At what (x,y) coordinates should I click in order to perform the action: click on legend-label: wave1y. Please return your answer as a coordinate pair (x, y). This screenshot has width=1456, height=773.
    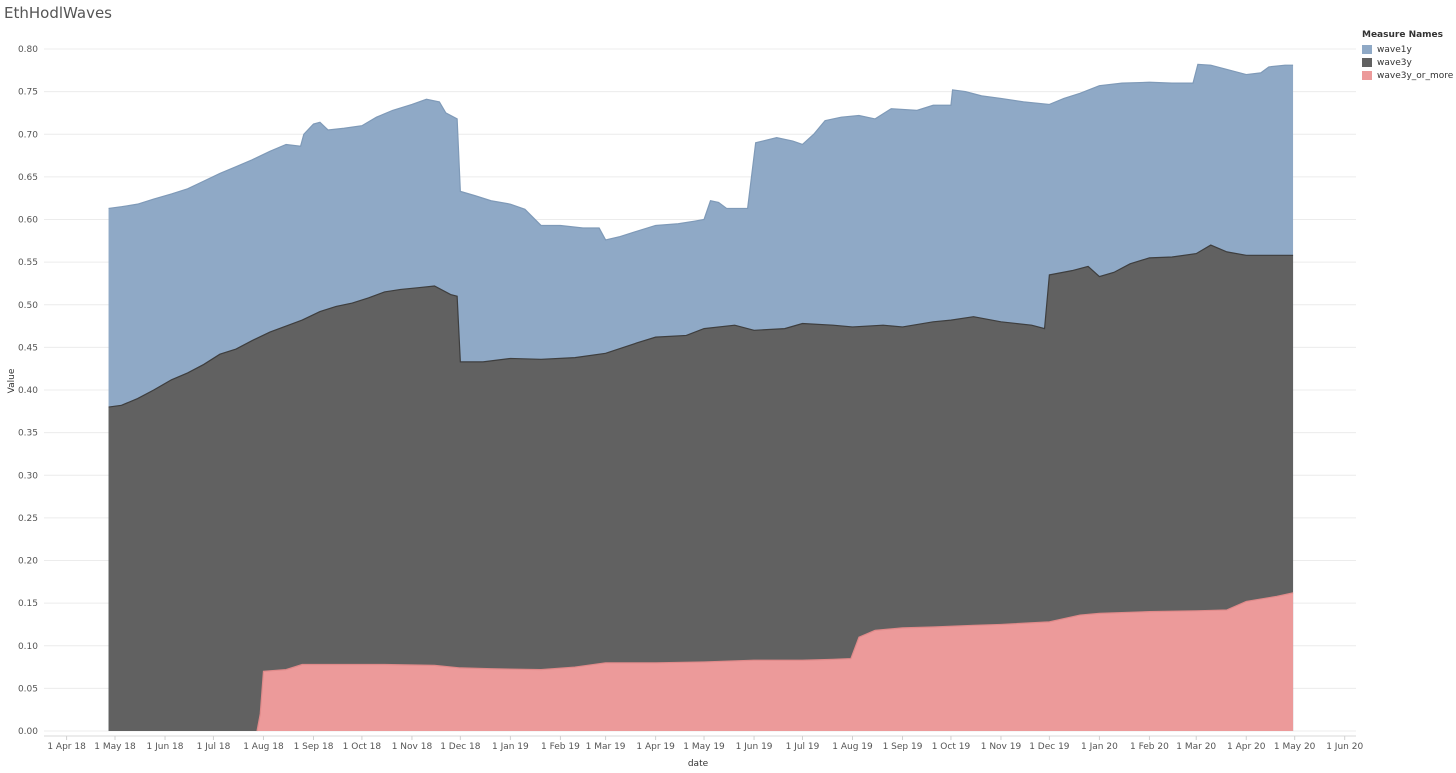
    Looking at the image, I should click on (1394, 49).